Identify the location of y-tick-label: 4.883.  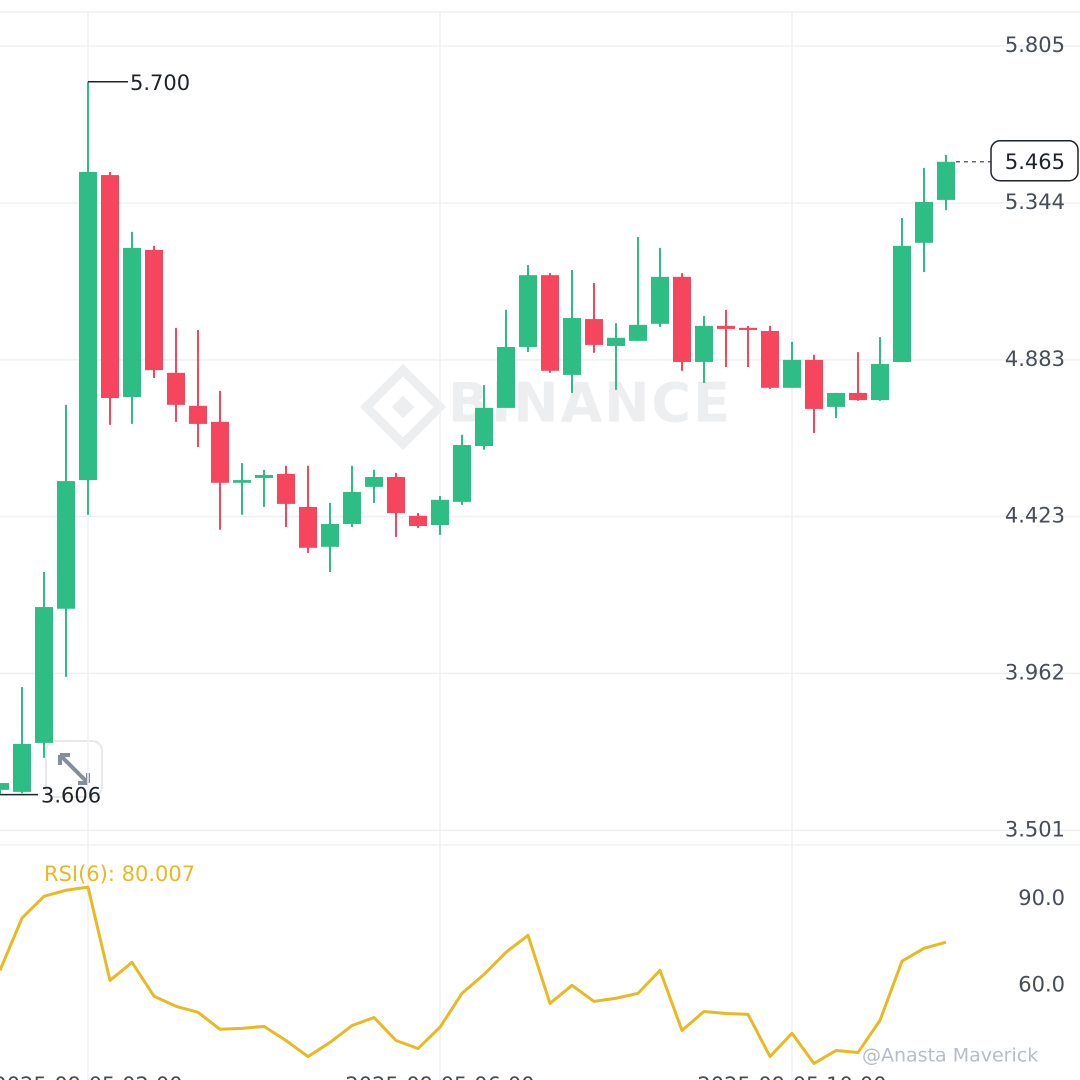
(1035, 359).